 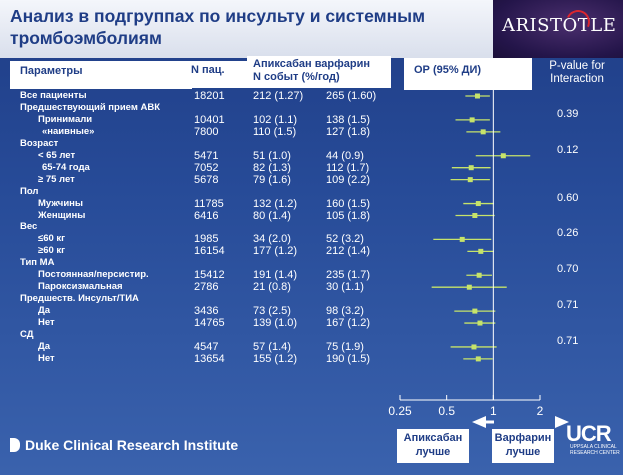 I want to click on row-warfarin: 138 (1.5), so click(x=348, y=119).